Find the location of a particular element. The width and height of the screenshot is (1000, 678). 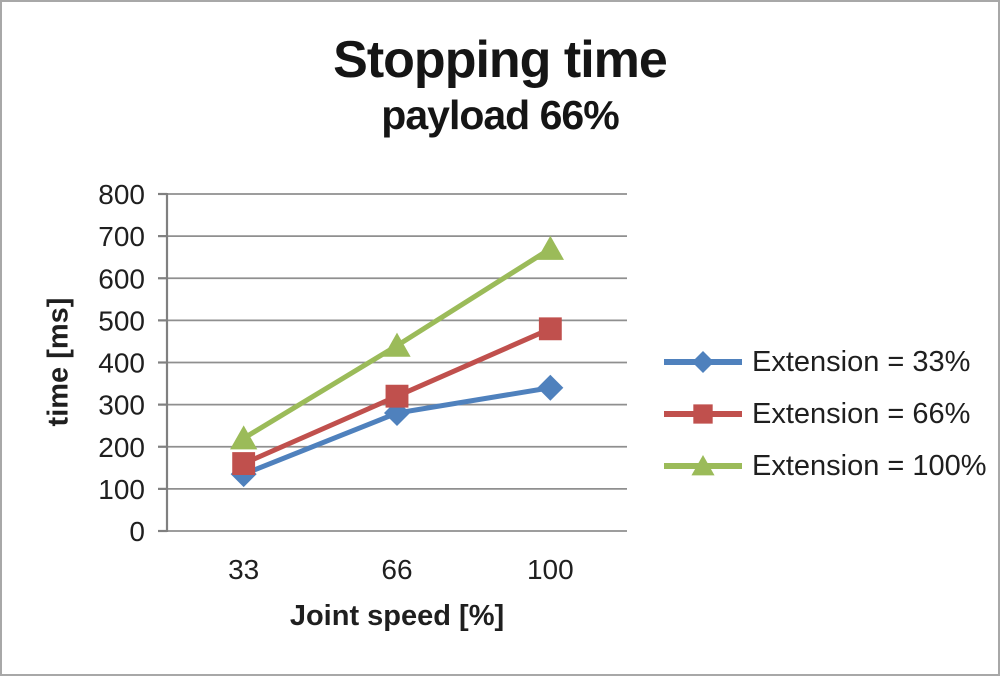

y-tick-label: 0 is located at coordinates (137, 531).